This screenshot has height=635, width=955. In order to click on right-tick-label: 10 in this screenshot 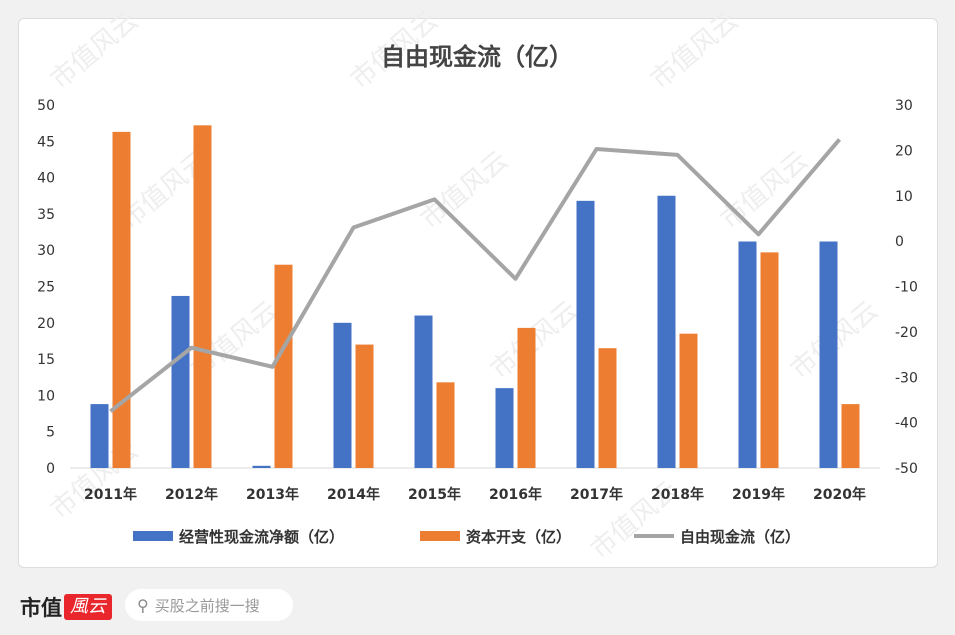, I will do `click(904, 197)`.